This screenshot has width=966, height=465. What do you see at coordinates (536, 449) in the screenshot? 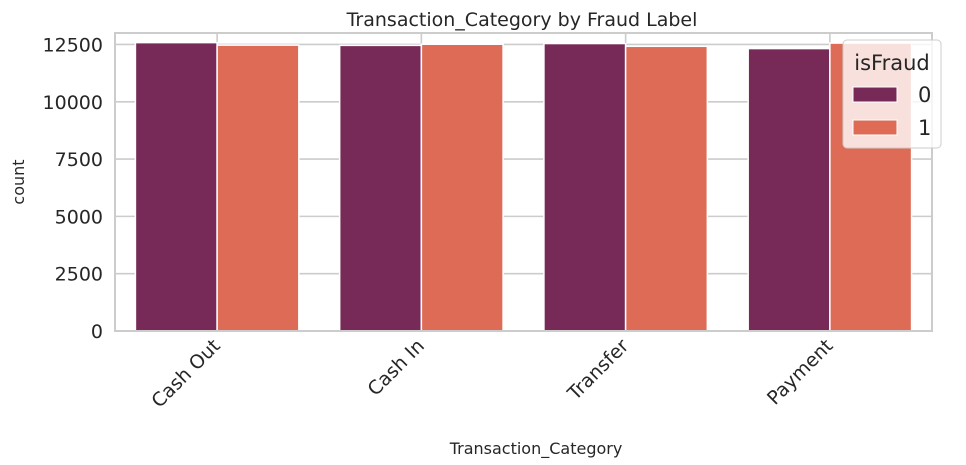
I see `x-axis-title: Transaction_Category` at bounding box center [536, 449].